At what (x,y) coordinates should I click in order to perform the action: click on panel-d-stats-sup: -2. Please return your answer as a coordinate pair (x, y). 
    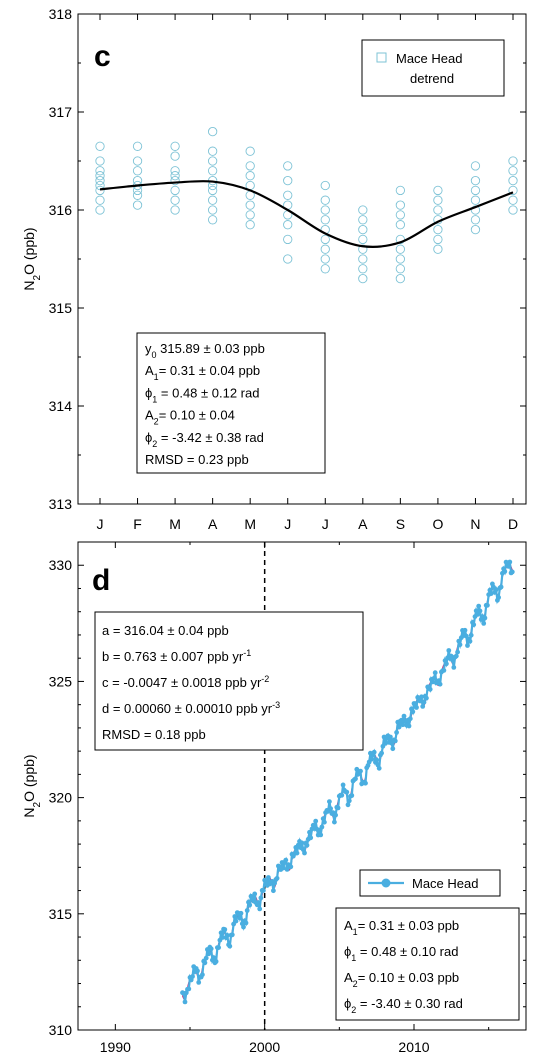
    Looking at the image, I should click on (265, 679).